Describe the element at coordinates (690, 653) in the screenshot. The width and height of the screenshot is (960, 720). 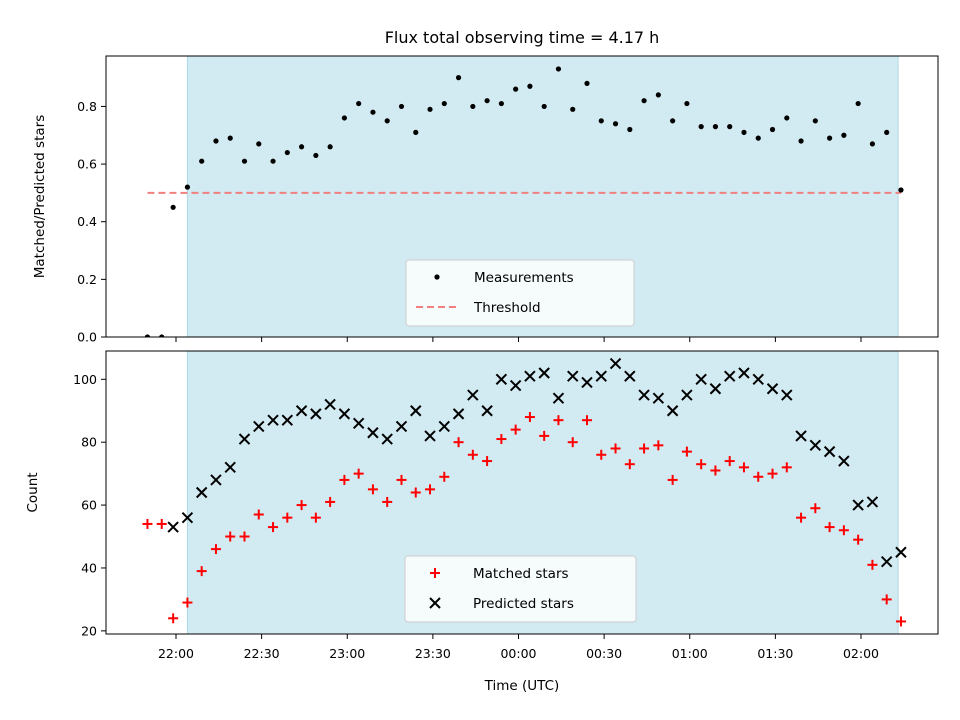
I see `x-tick-label: 01:00` at that location.